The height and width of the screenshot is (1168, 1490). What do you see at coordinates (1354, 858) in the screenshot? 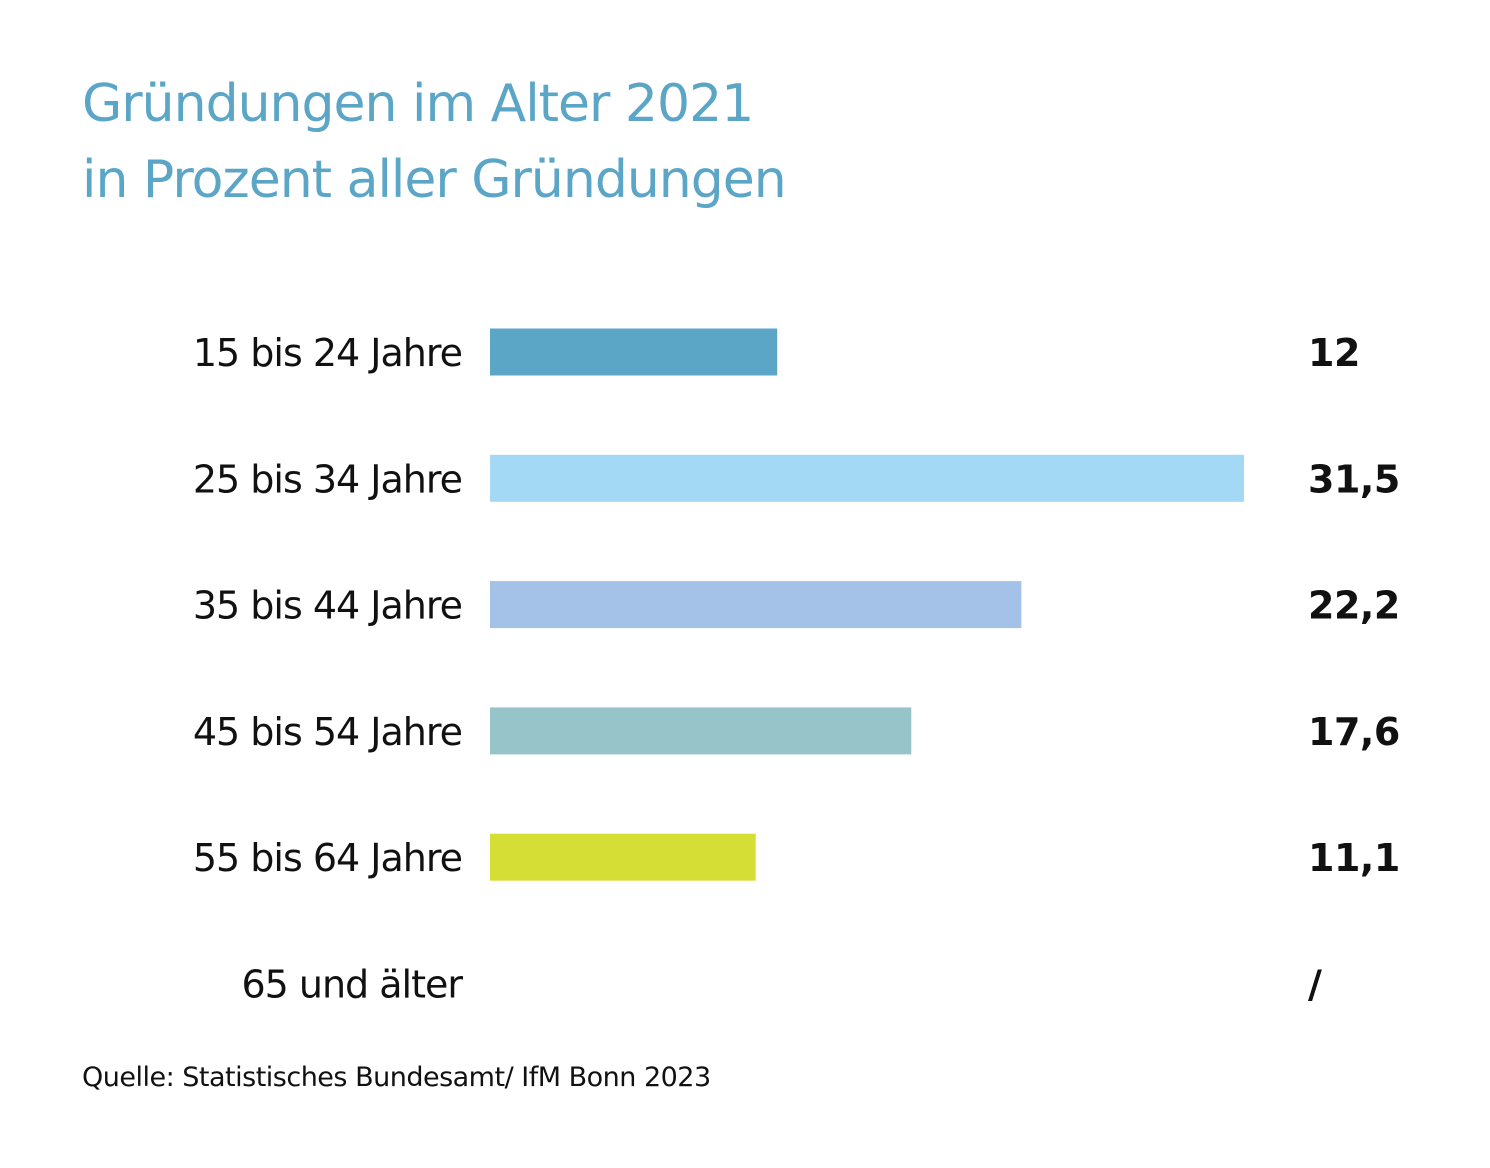
I see `value-label: 11,1` at bounding box center [1354, 858].